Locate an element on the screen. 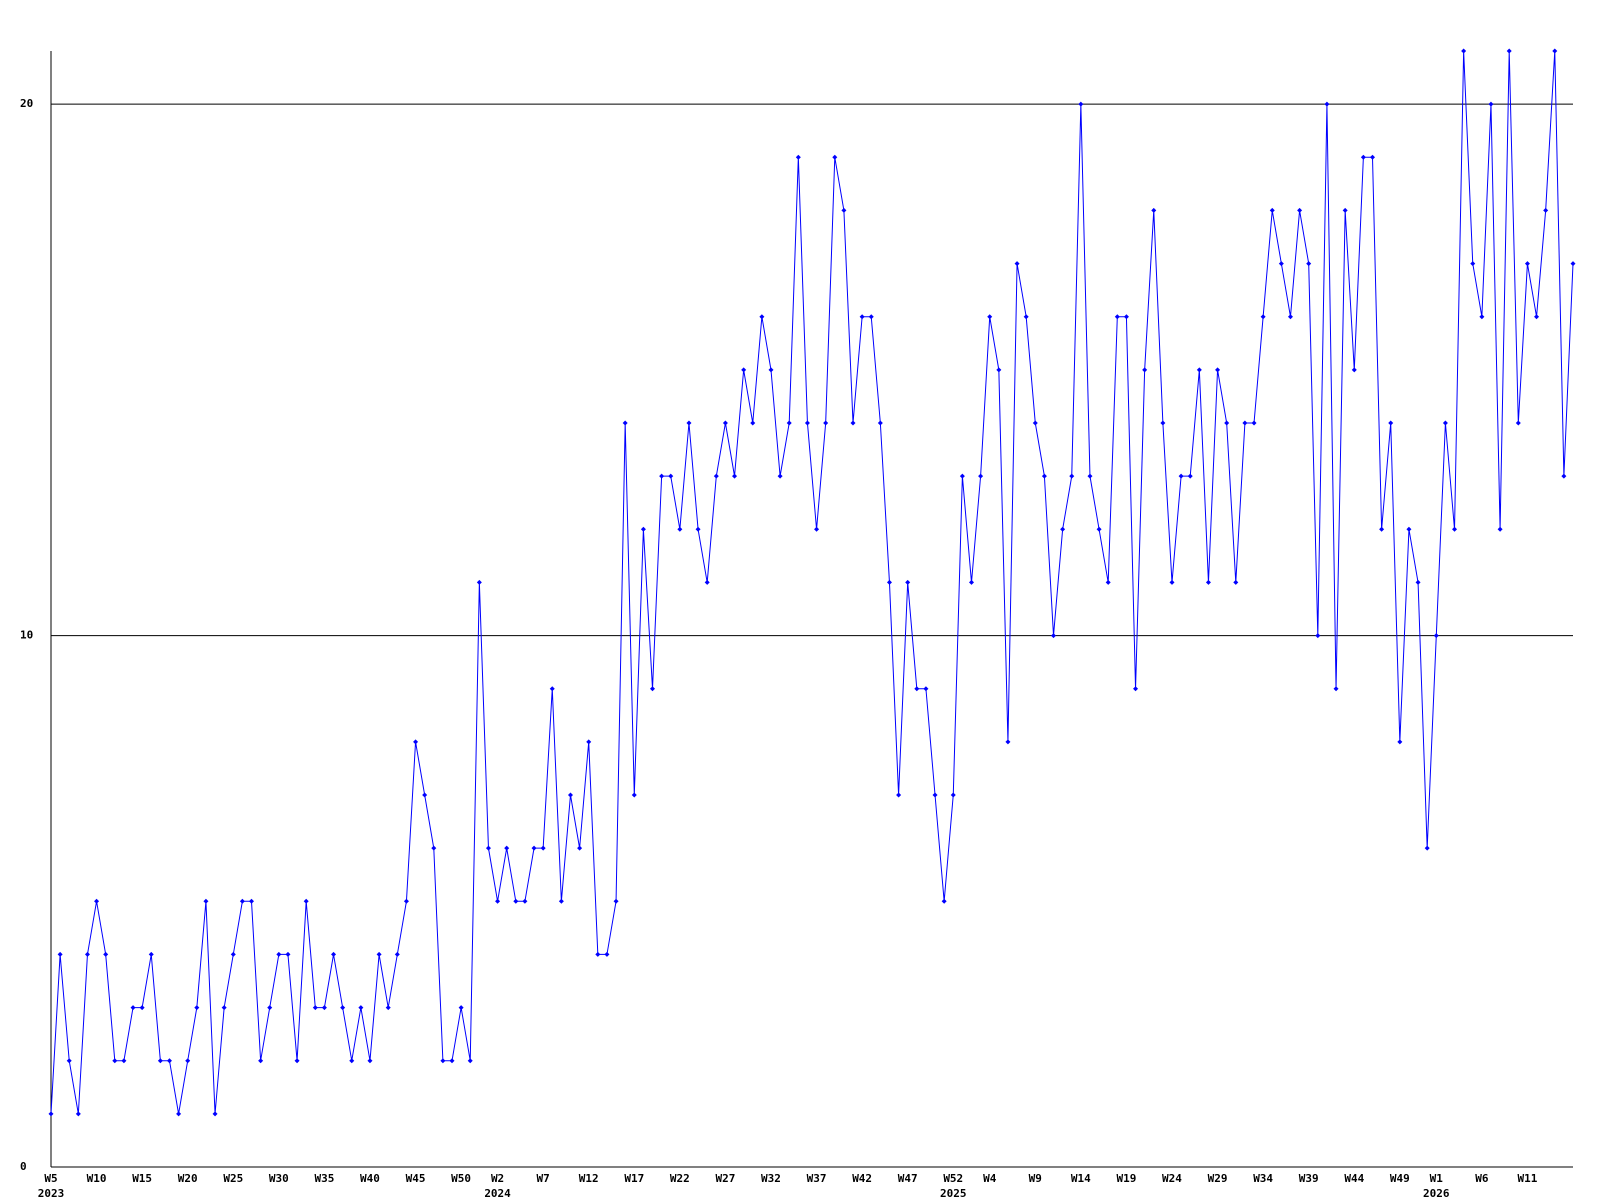 Image resolution: width=1600 pixels, height=1200 pixels. x-tick-label: W1 is located at coordinates (1437, 1178).